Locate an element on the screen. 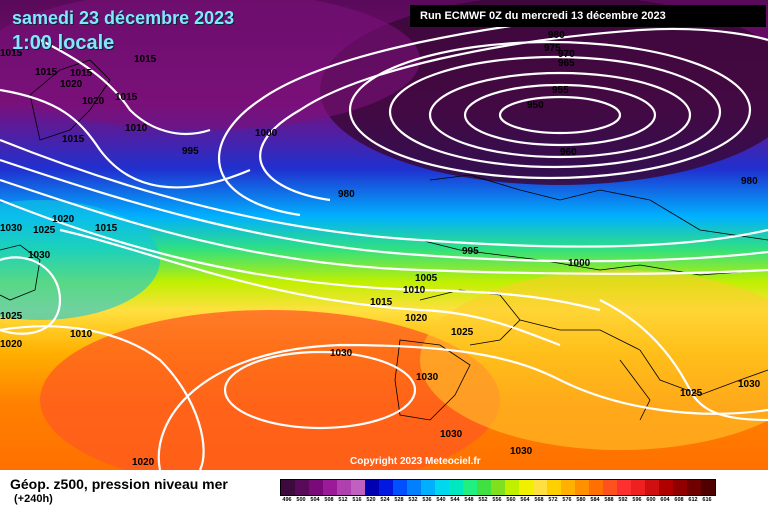 This screenshot has height=512, width=768. color-scale-label: 548 is located at coordinates (469, 500).